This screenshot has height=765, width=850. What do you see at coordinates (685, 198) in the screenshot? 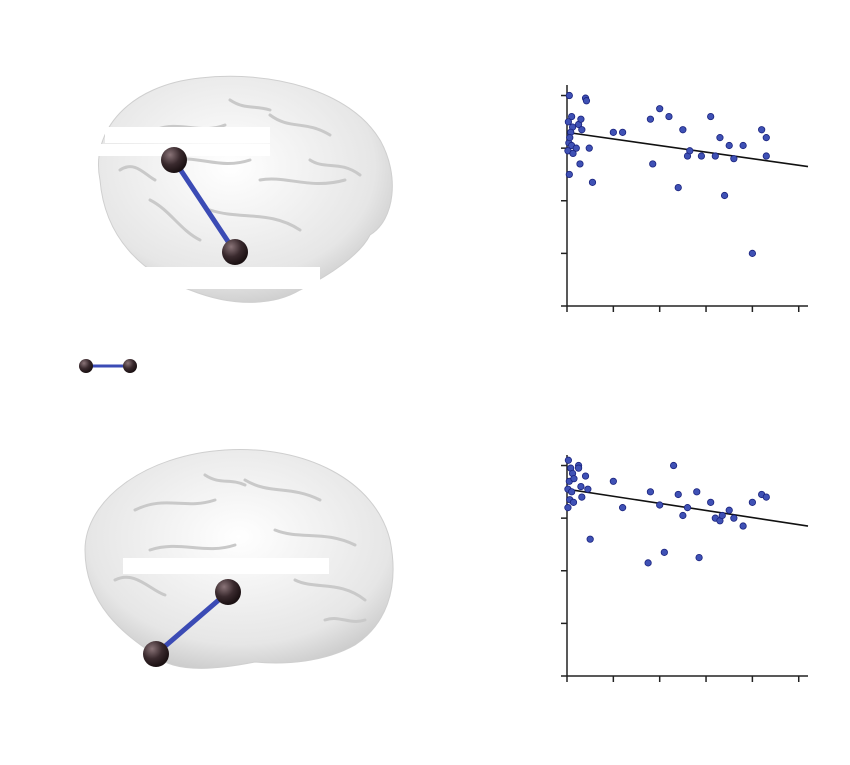
I see `scatter-plot-top` at bounding box center [685, 198].